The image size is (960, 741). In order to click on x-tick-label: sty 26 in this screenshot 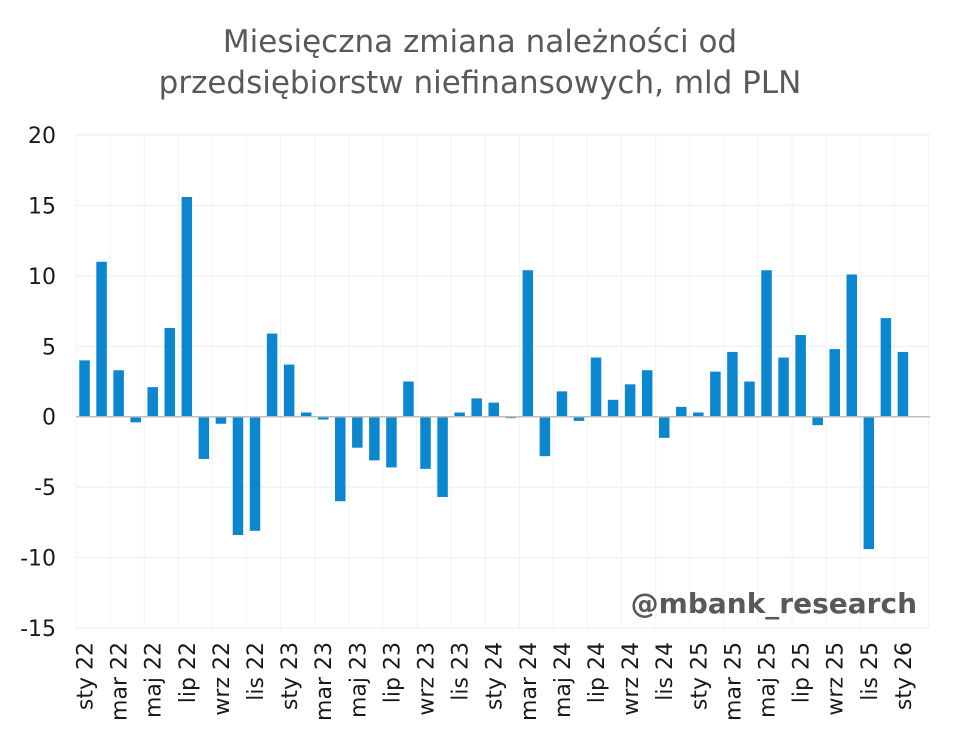, I will do `click(904, 676)`.